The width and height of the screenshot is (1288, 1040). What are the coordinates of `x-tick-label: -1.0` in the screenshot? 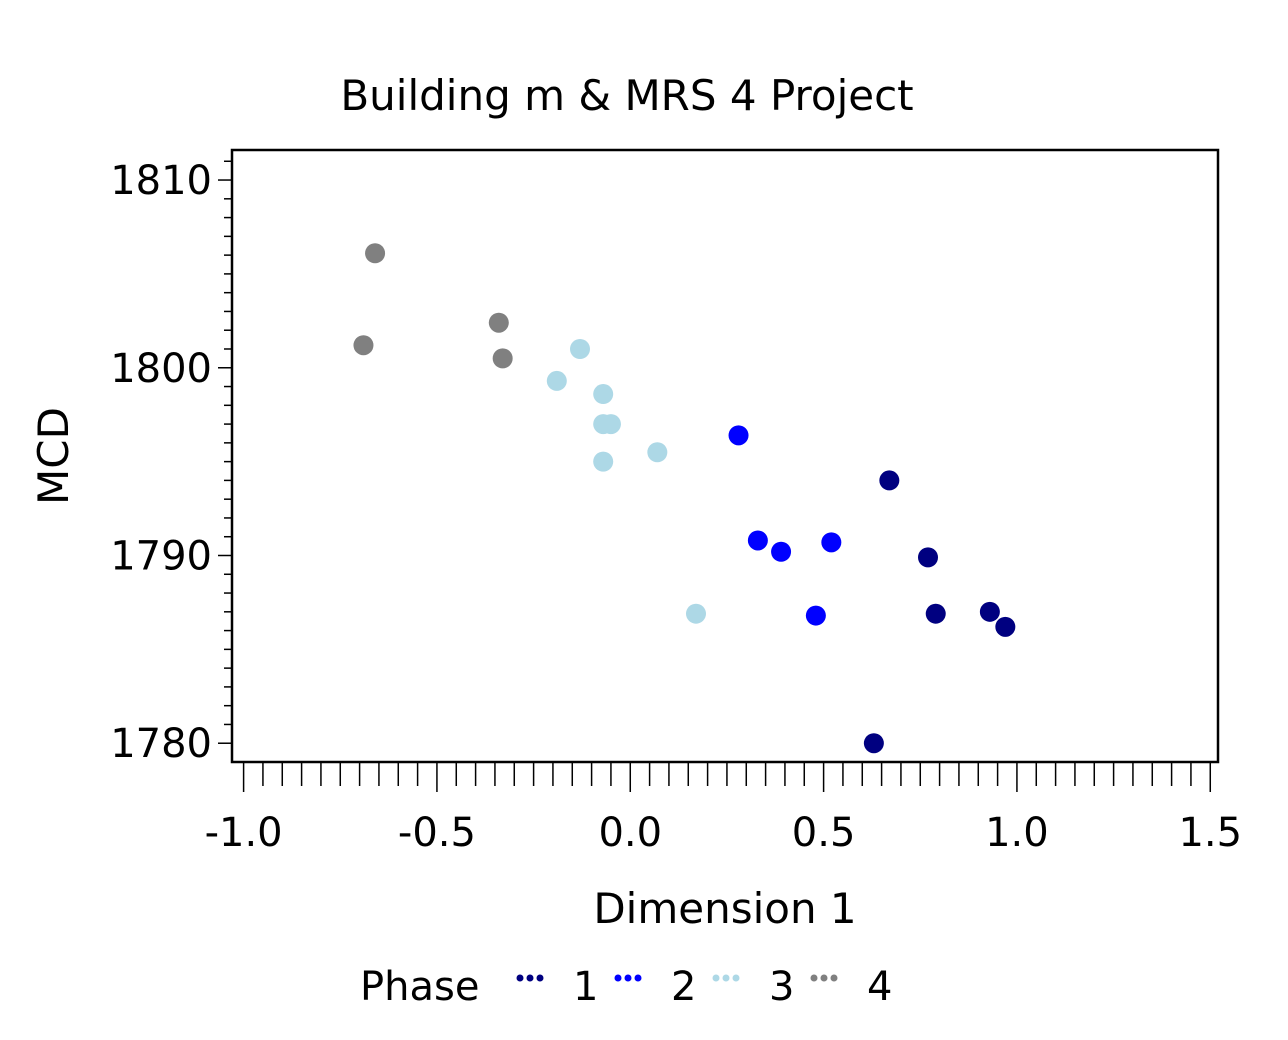 It's located at (244, 833).